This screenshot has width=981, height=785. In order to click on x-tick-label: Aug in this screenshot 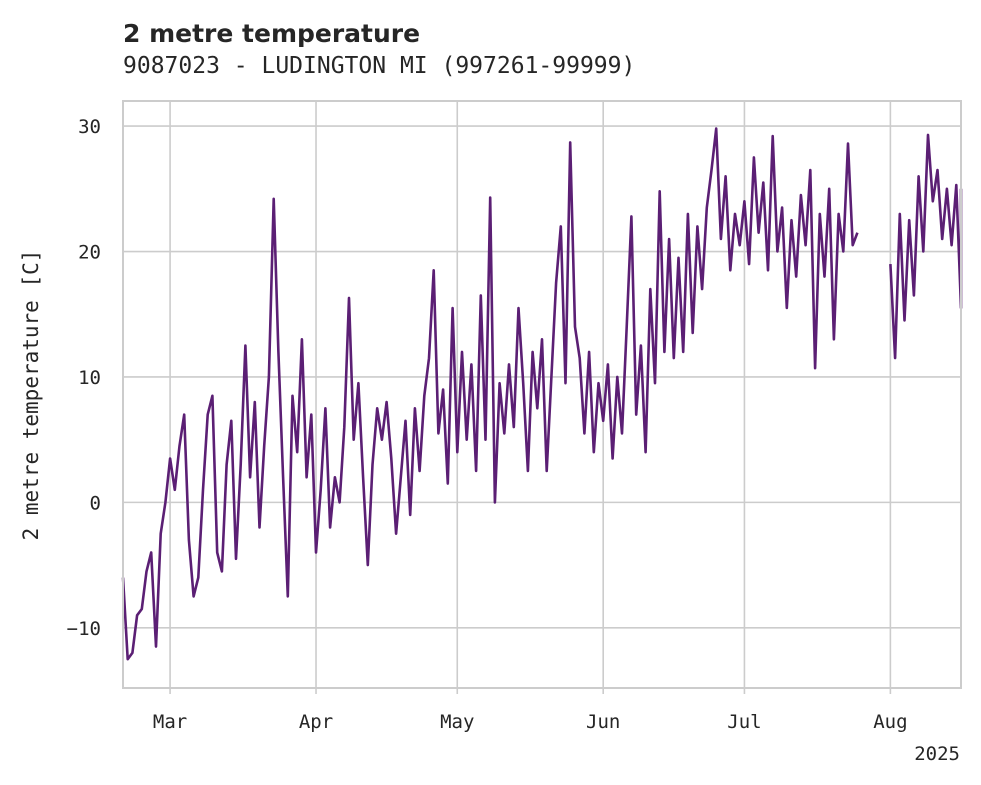, I will do `click(890, 722)`.